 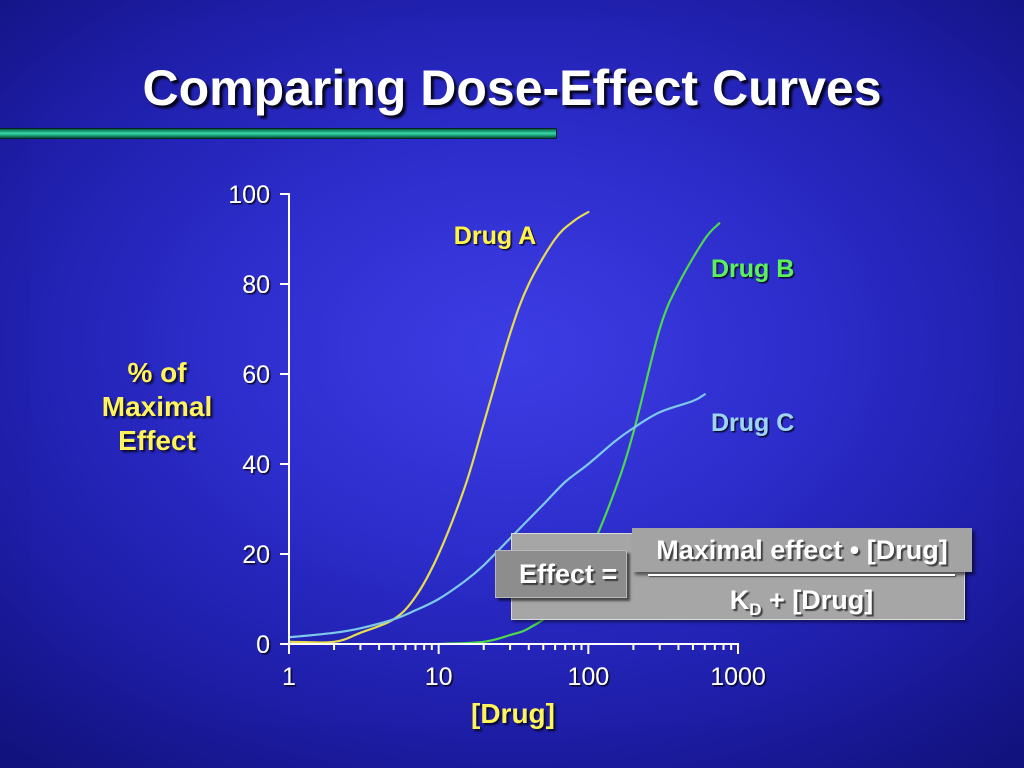 What do you see at coordinates (739, 600) in the screenshot?
I see `formula-denominator-k: K` at bounding box center [739, 600].